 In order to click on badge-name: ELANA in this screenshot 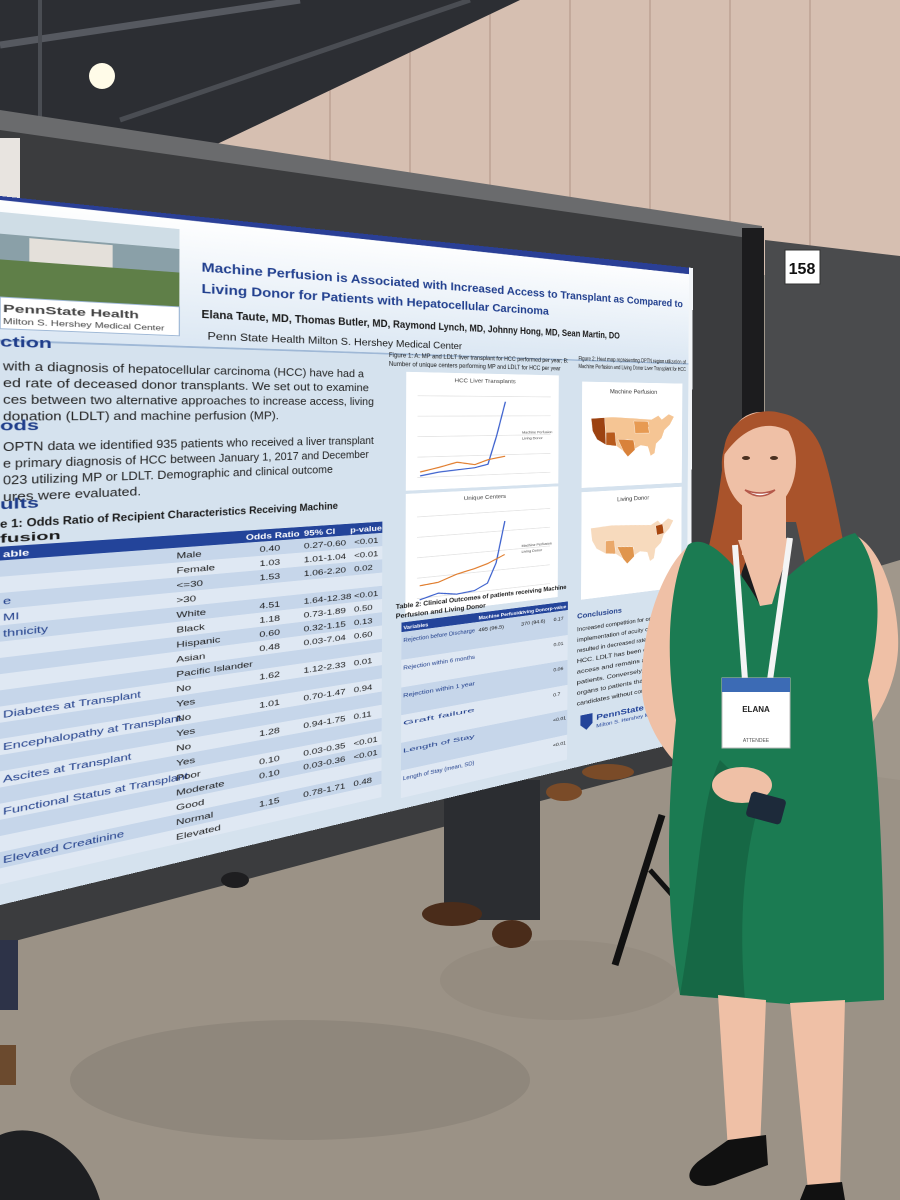, I will do `click(756, 709)`.